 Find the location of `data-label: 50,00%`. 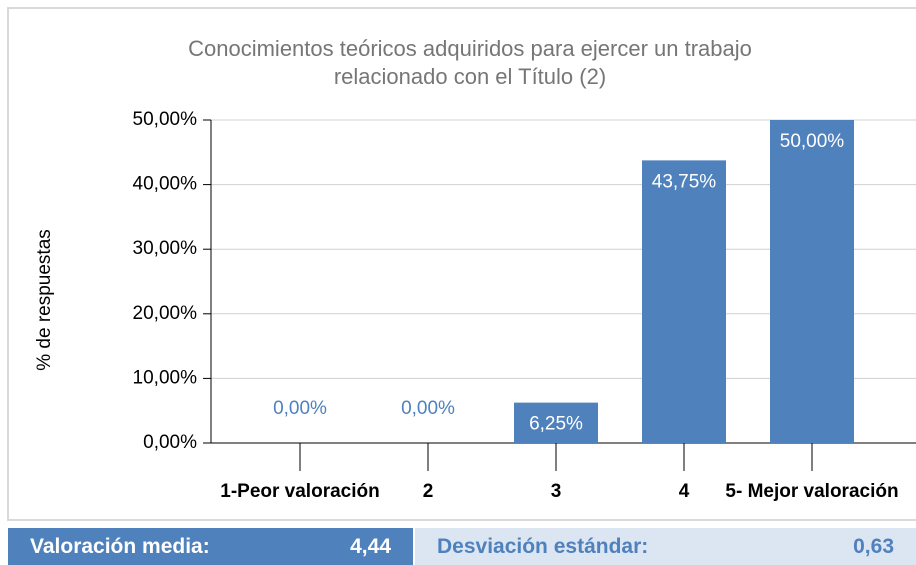

data-label: 50,00% is located at coordinates (812, 141).